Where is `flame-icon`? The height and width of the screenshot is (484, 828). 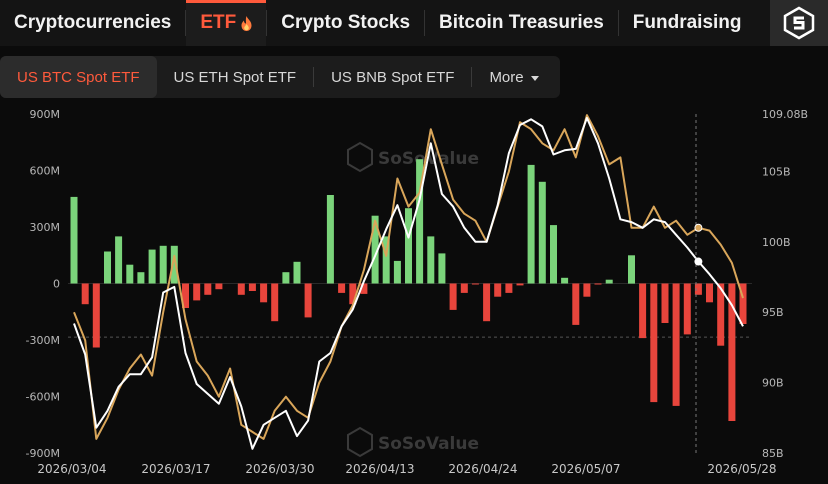
flame-icon is located at coordinates (246, 23).